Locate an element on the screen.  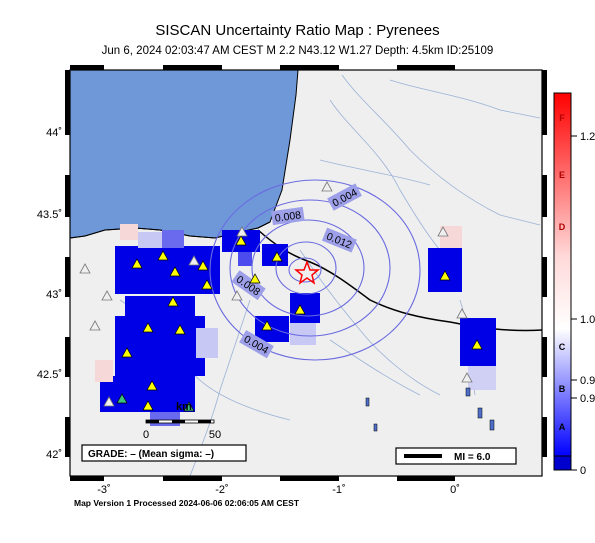
grade-box: GRADE: – (Mean sigma: –) is located at coordinates (164, 453).